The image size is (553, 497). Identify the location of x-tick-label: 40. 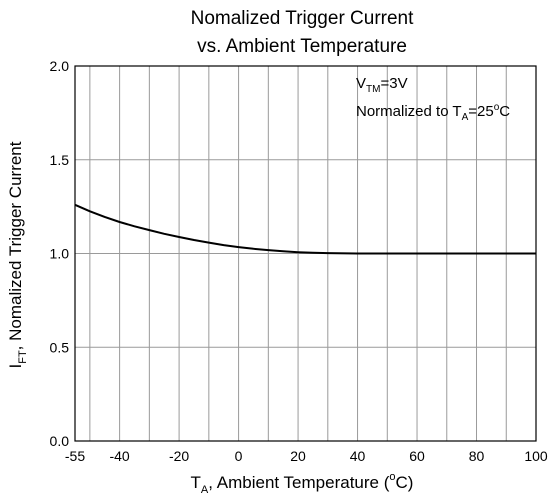
(358, 456).